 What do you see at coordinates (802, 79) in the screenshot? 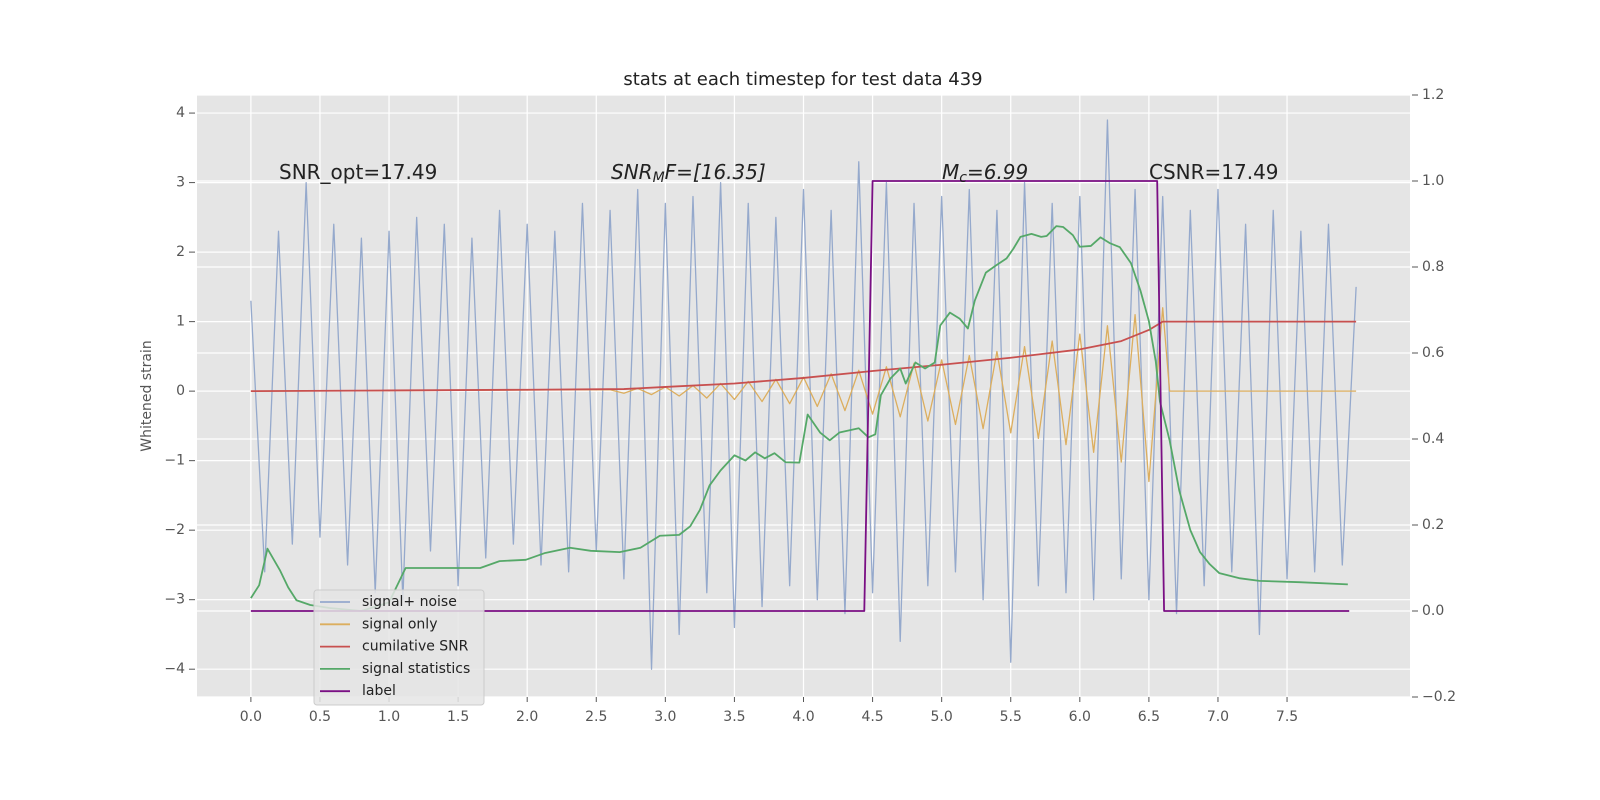
I see `chart-title: stats at each timestep for test data 439` at bounding box center [802, 79].